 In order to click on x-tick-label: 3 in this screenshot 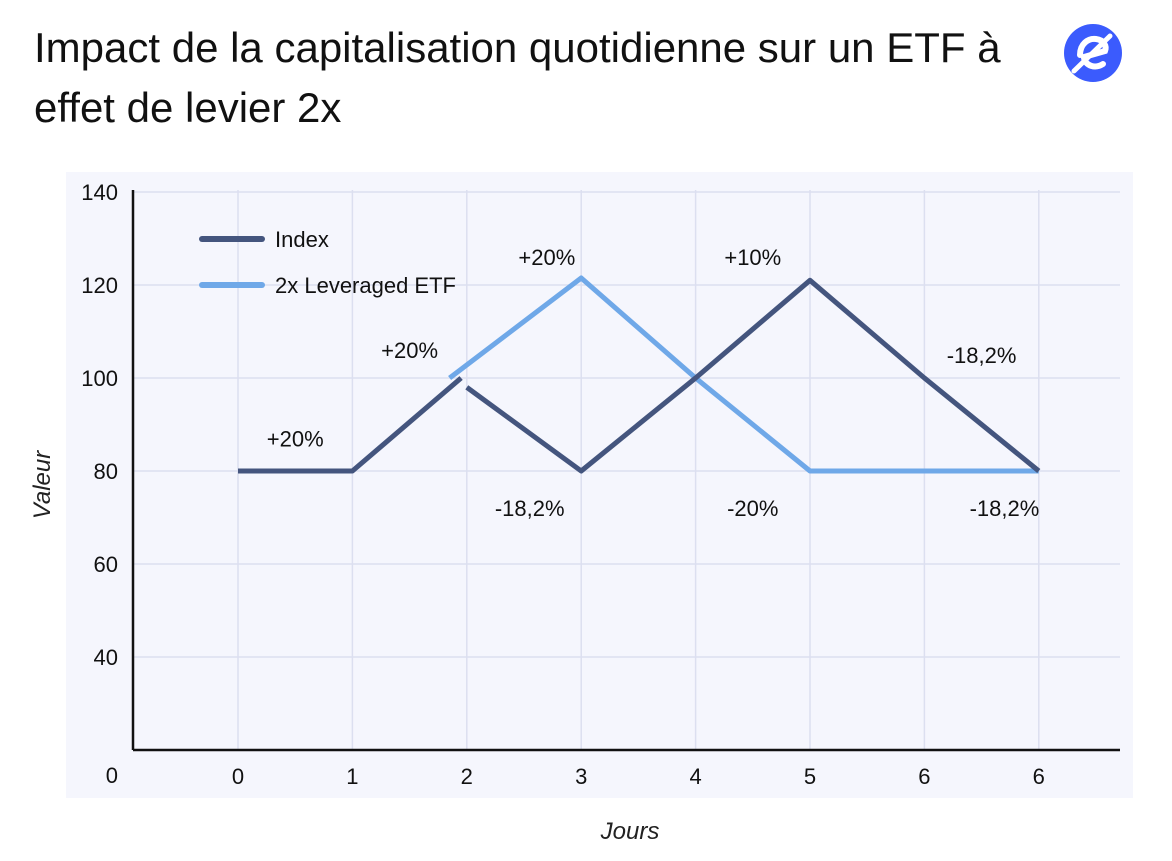, I will do `click(581, 776)`.